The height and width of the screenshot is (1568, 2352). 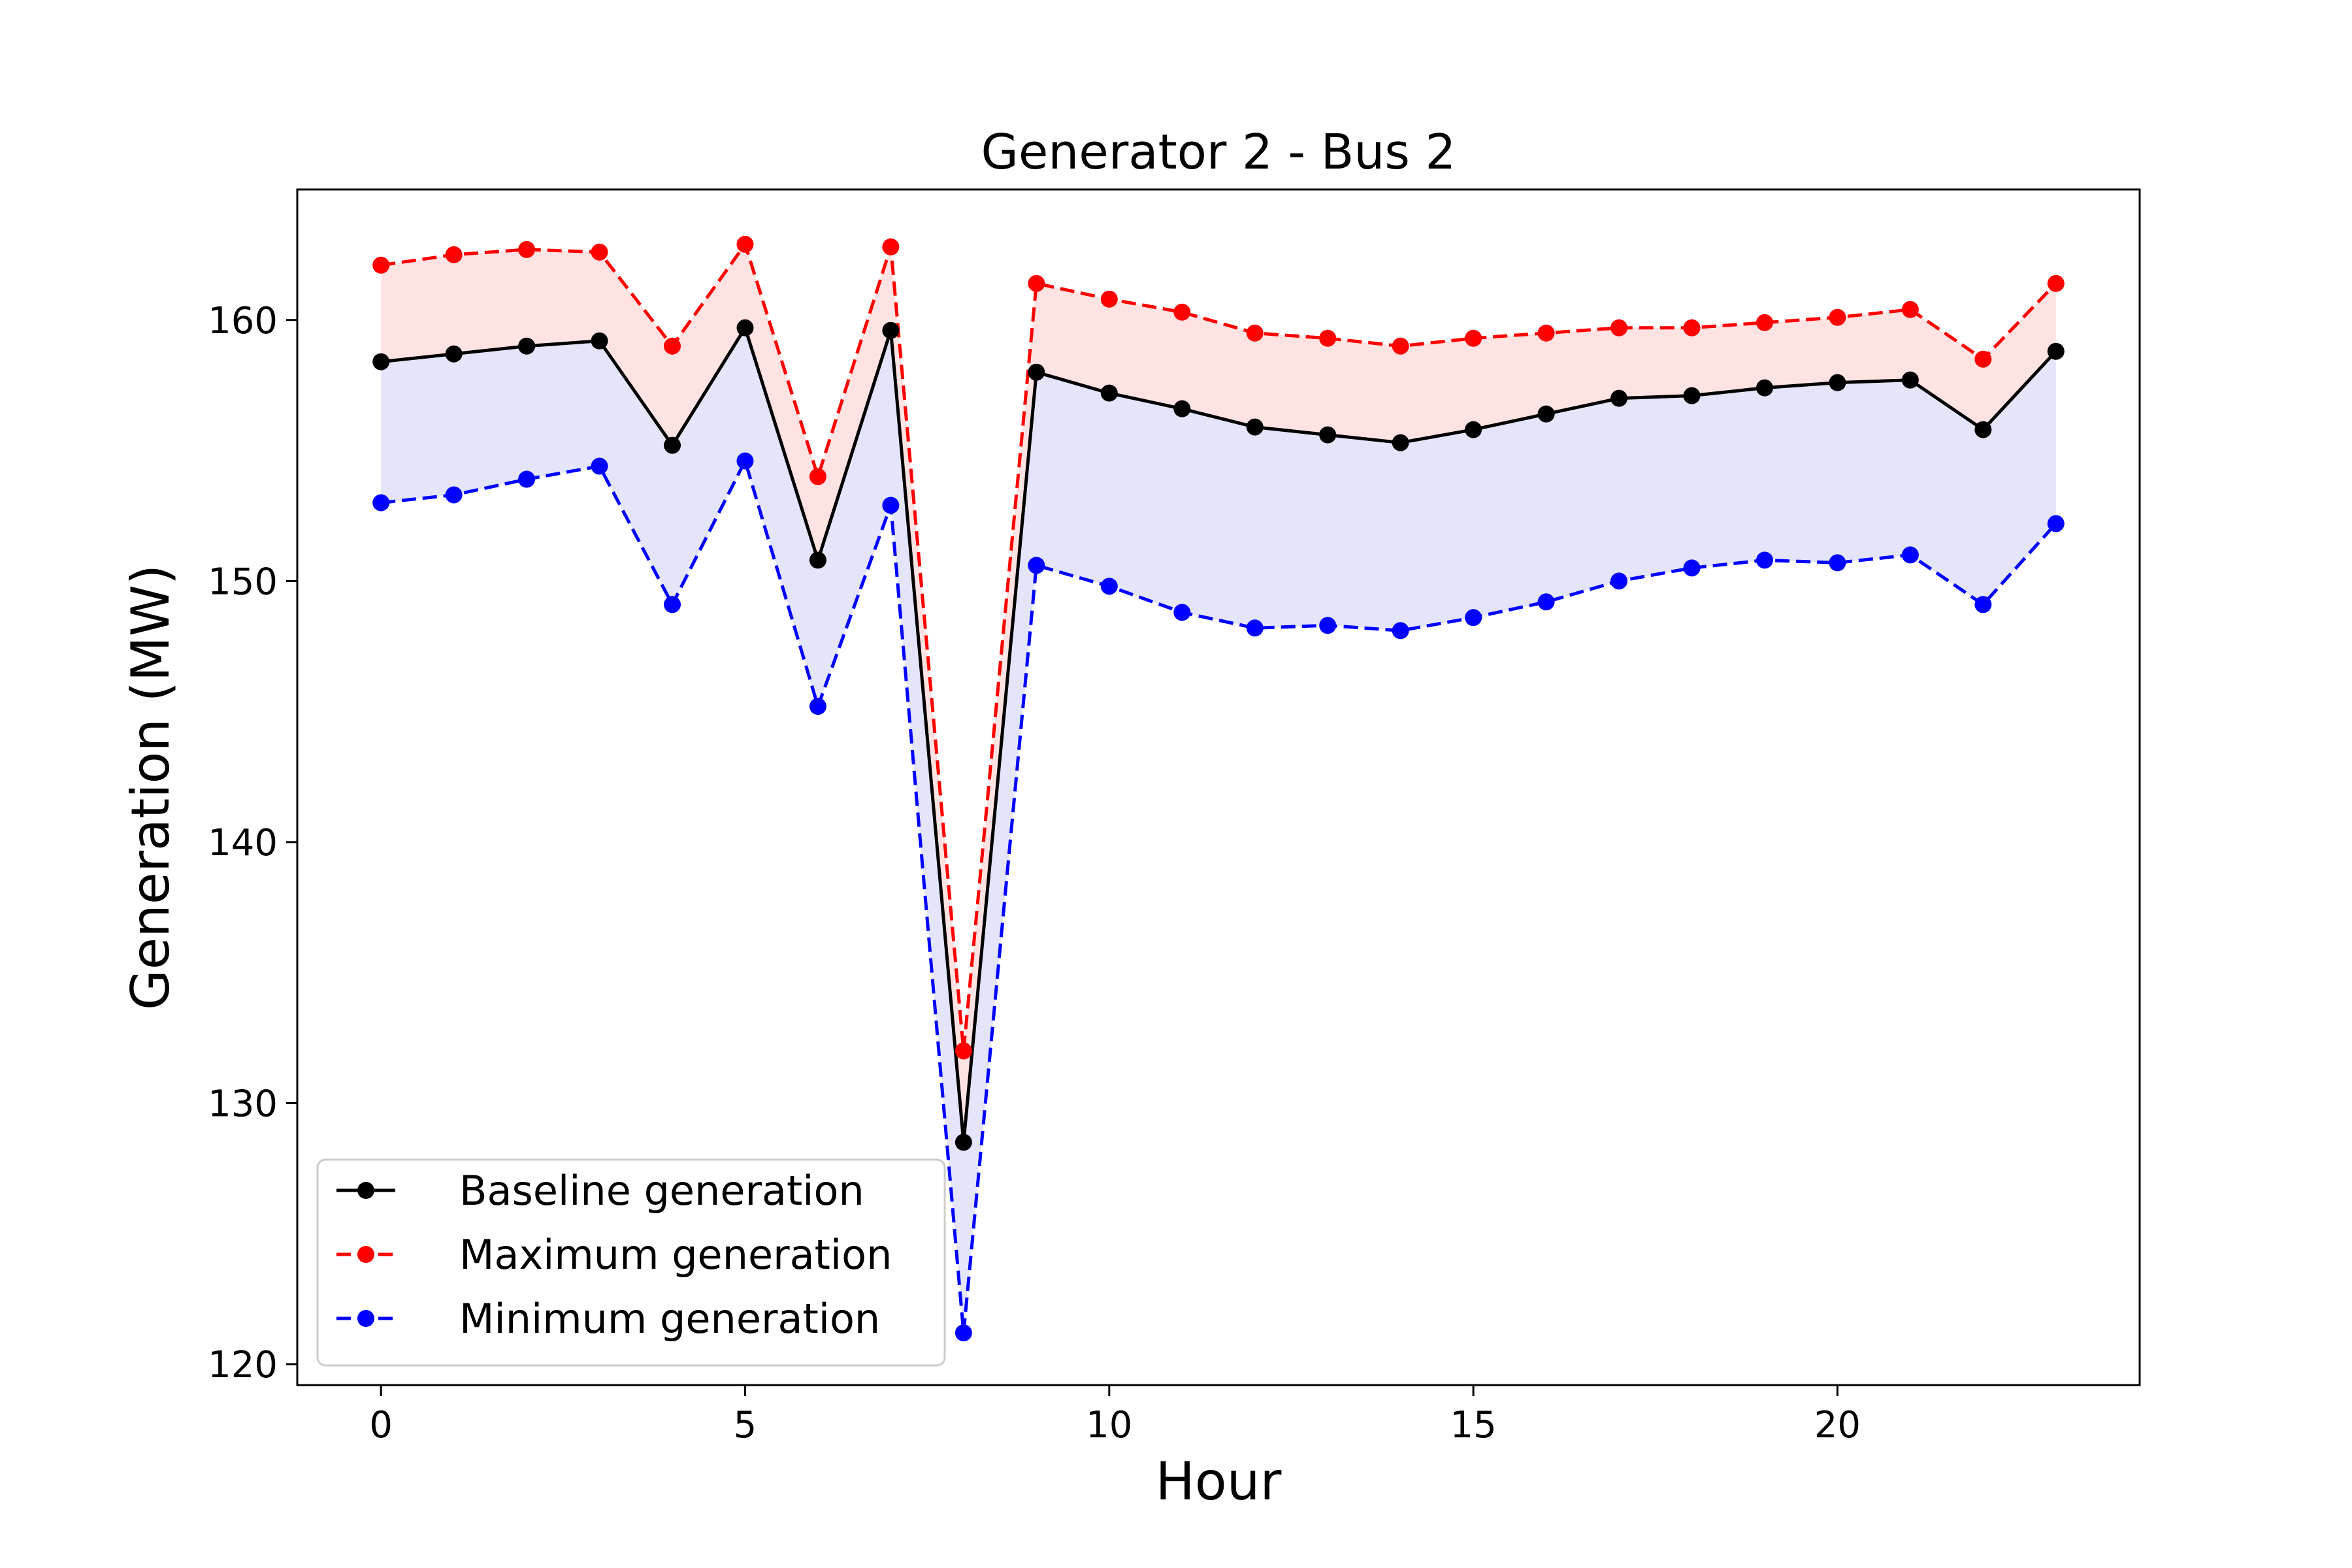 What do you see at coordinates (669, 1319) in the screenshot?
I see `legend-label: Minimum generation` at bounding box center [669, 1319].